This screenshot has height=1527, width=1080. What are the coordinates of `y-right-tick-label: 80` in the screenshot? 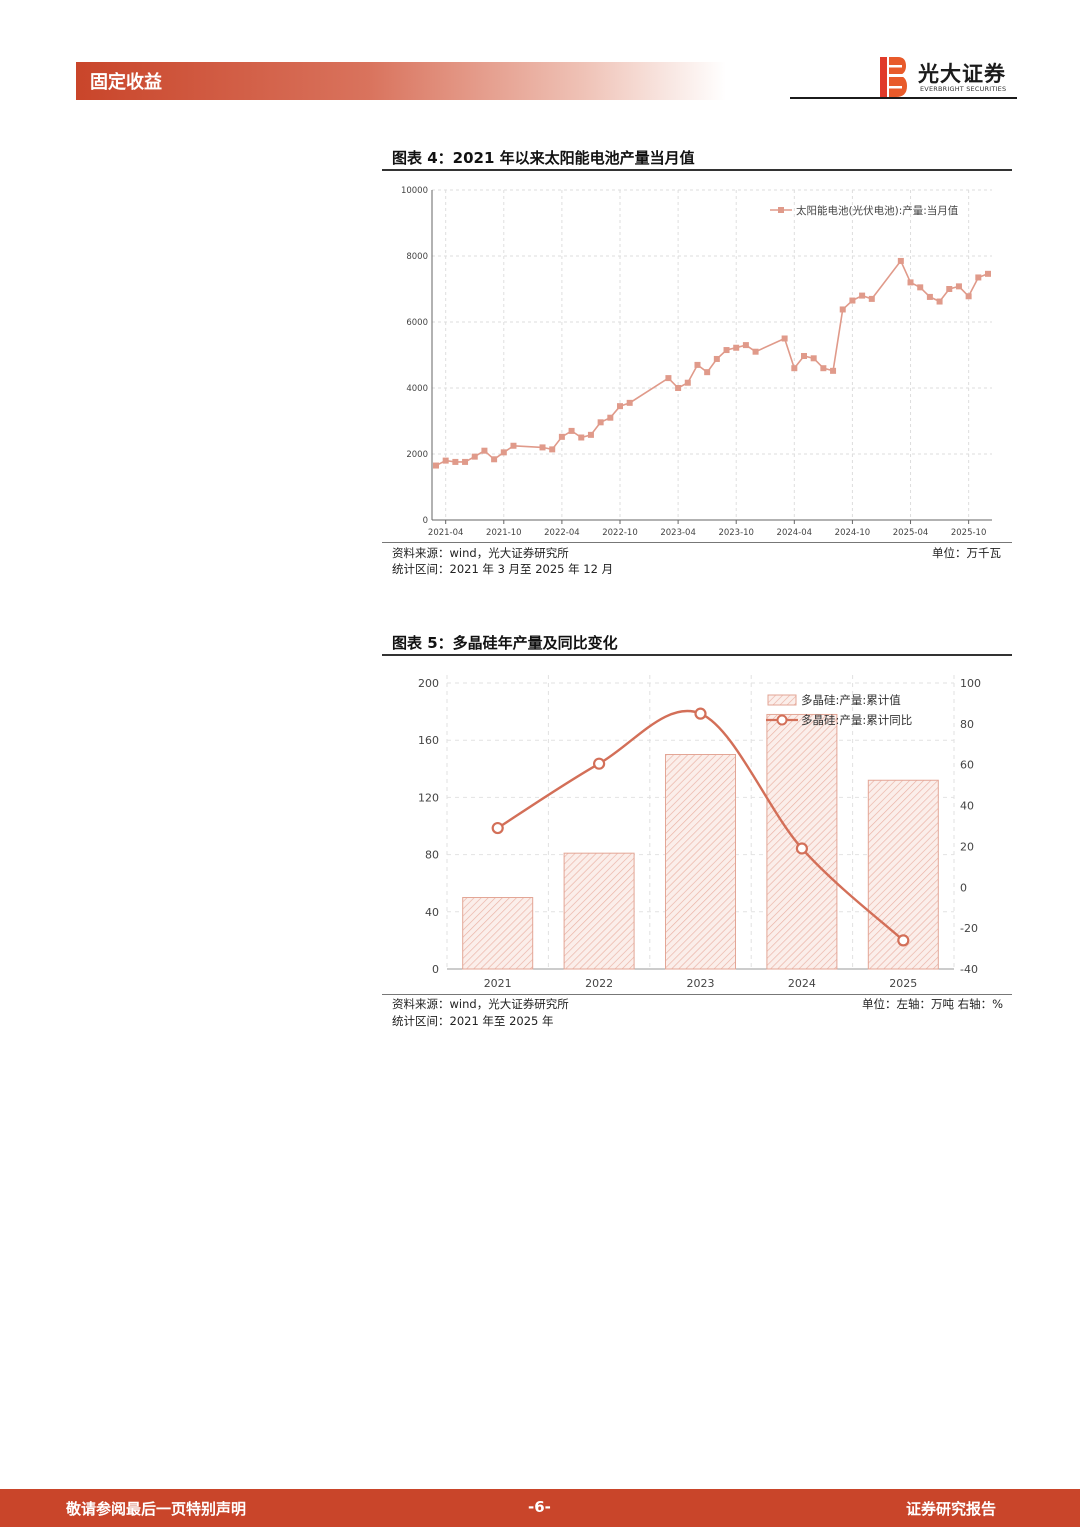 It's located at (967, 724).